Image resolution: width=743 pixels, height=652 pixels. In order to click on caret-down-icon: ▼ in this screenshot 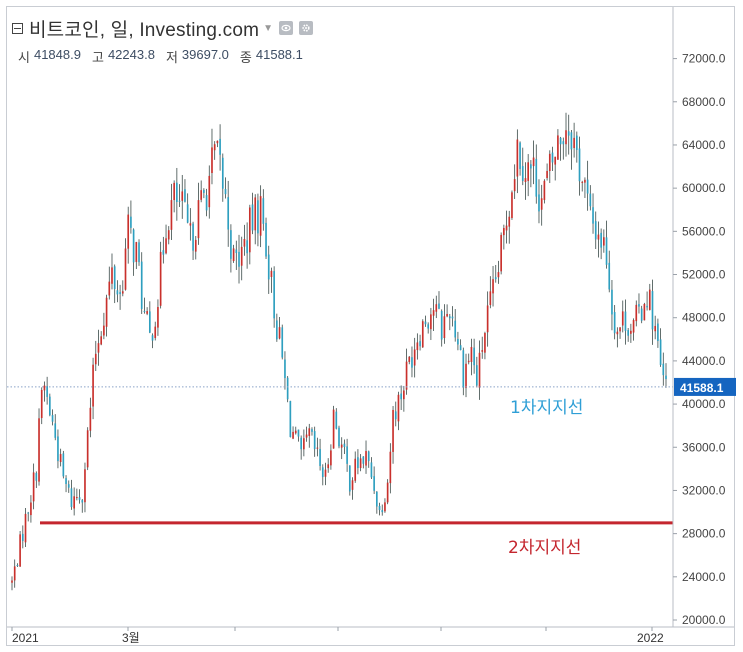, I will do `click(268, 28)`.